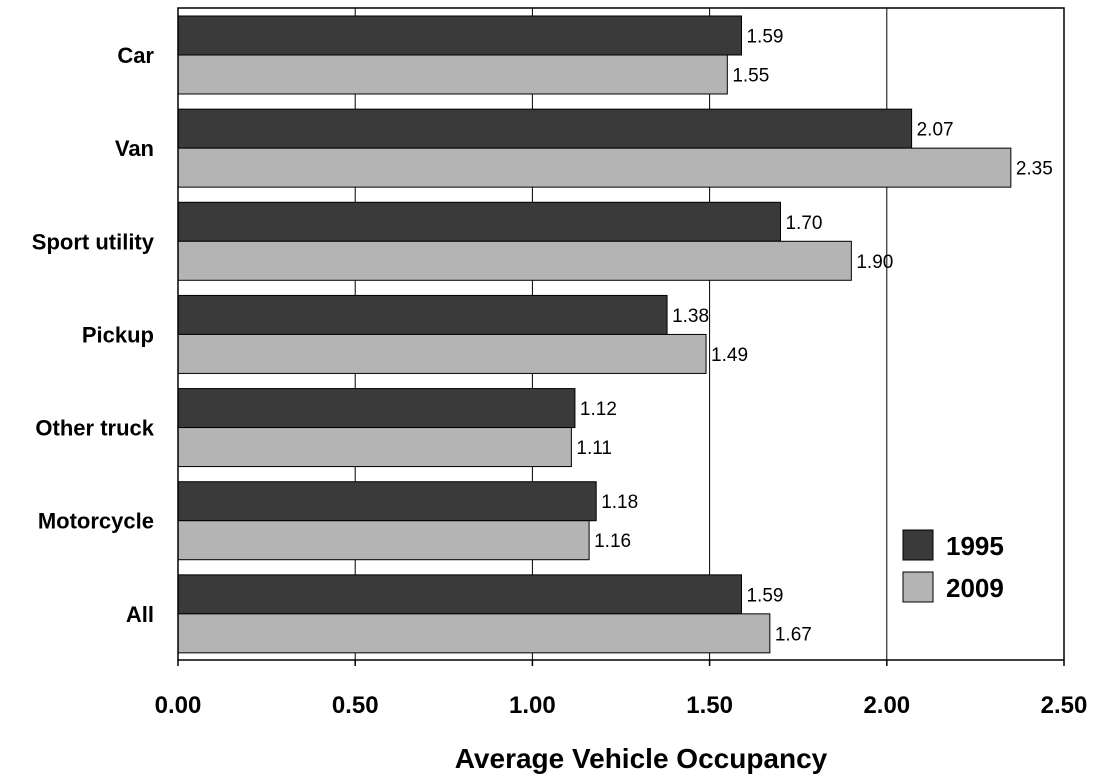 Image resolution: width=1102 pixels, height=777 pixels. I want to click on data-label: 1.70, so click(803, 223).